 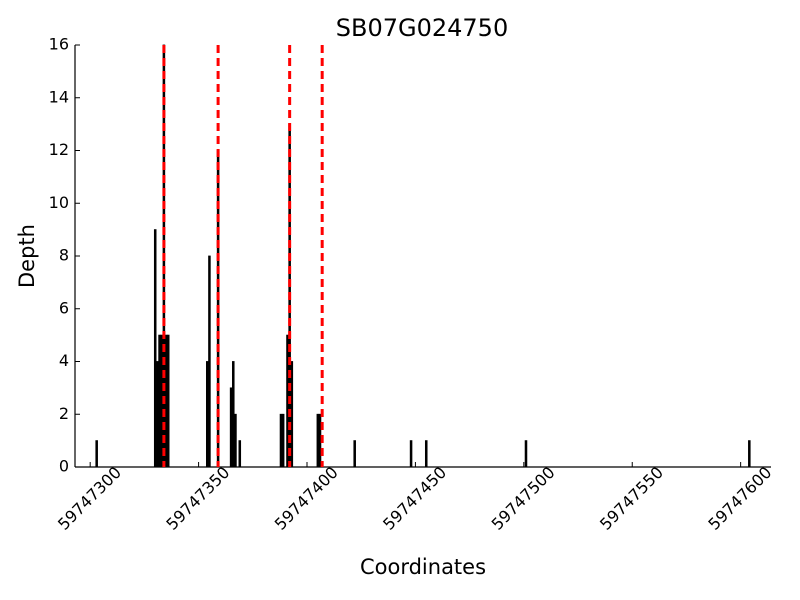 I want to click on y-tick-label: 8, so click(x=64, y=255).